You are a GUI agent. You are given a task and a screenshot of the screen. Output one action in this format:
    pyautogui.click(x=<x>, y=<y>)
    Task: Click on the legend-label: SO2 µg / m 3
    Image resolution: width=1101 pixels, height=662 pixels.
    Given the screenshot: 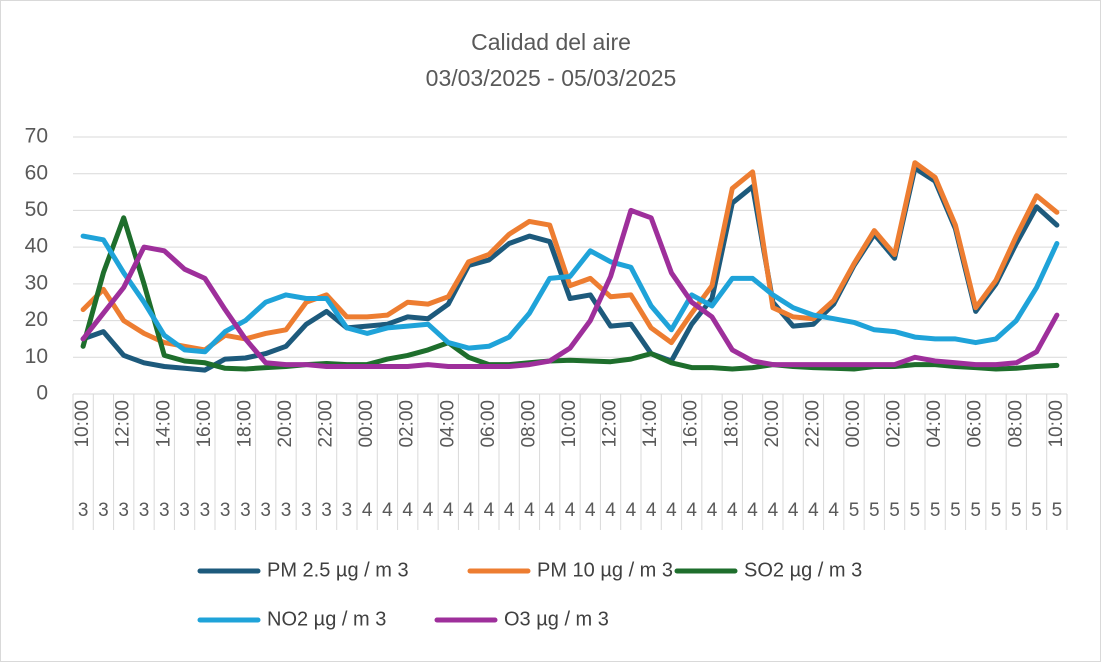 What is the action you would take?
    pyautogui.click(x=803, y=570)
    